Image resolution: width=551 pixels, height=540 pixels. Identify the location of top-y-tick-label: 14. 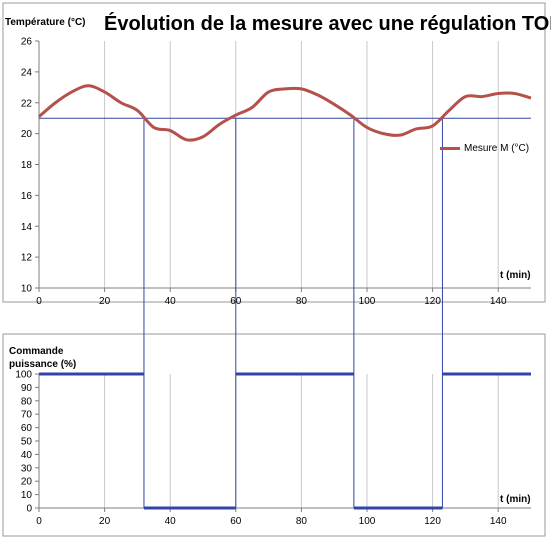
(27, 227).